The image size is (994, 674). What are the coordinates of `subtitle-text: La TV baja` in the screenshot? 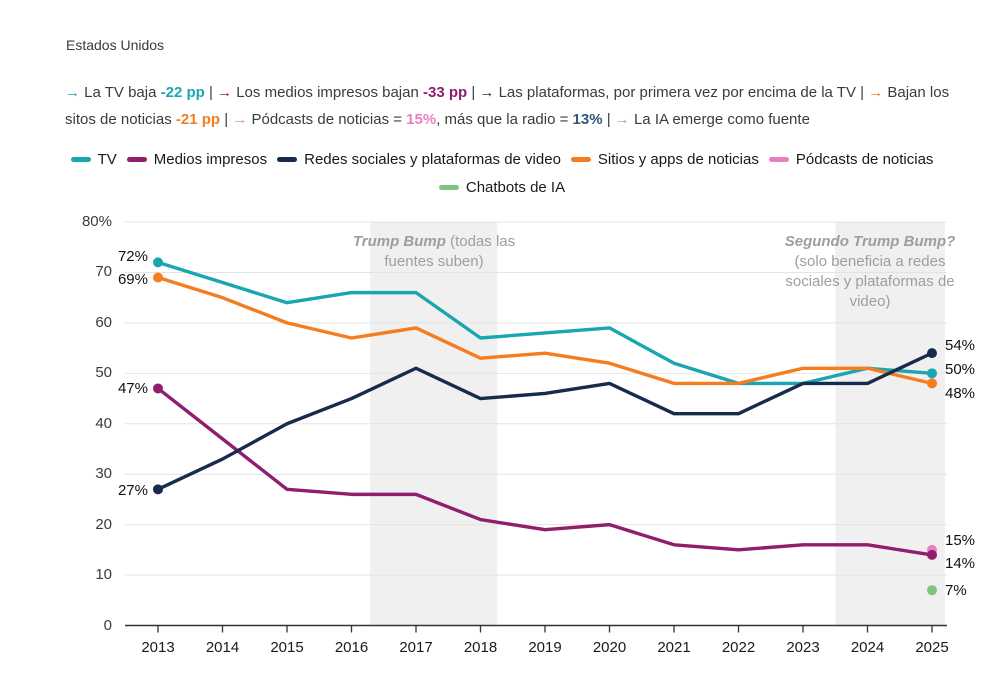 It's located at (122, 92).